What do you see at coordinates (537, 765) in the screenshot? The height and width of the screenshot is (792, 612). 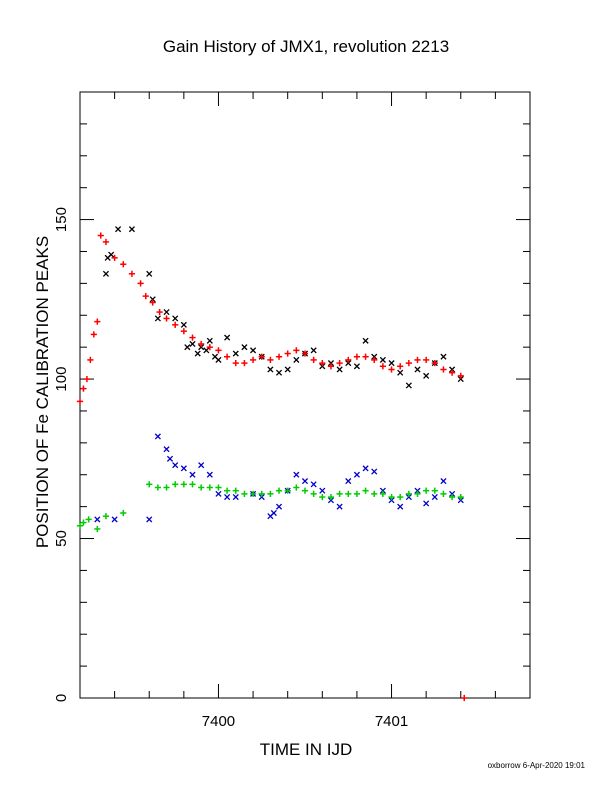 I see `credit-text: oxborrow 6-Apr-2020 19:01` at bounding box center [537, 765].